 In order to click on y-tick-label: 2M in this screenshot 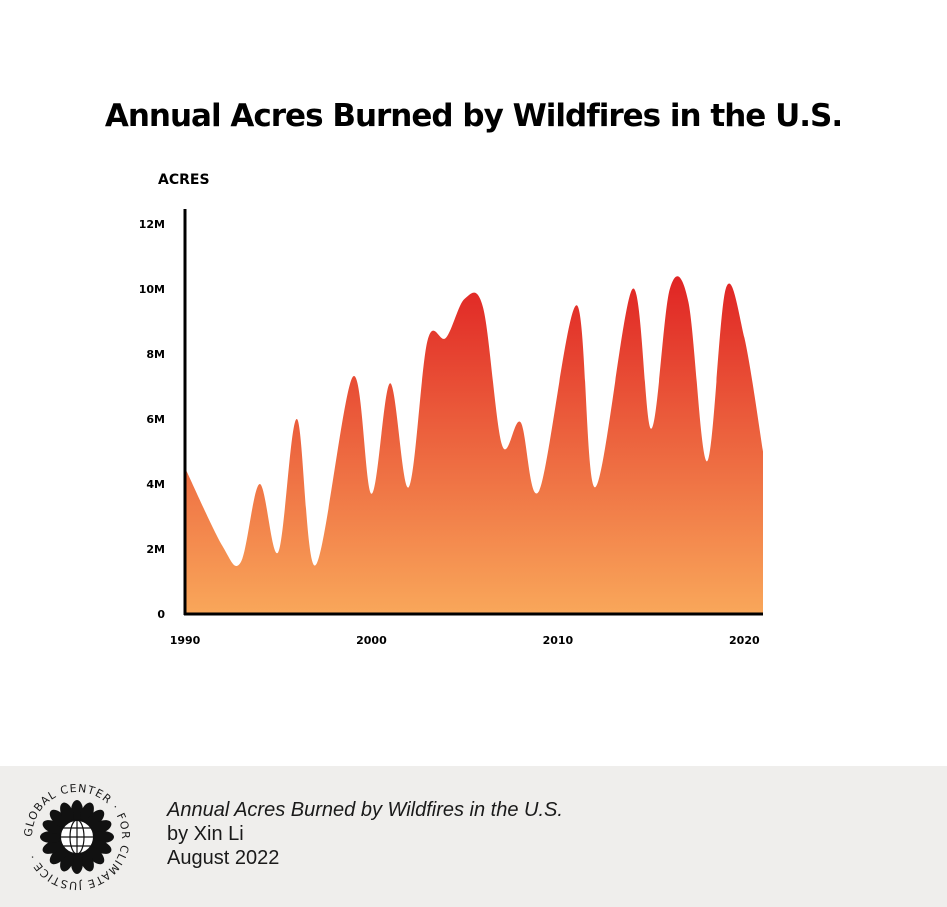, I will do `click(155, 549)`.